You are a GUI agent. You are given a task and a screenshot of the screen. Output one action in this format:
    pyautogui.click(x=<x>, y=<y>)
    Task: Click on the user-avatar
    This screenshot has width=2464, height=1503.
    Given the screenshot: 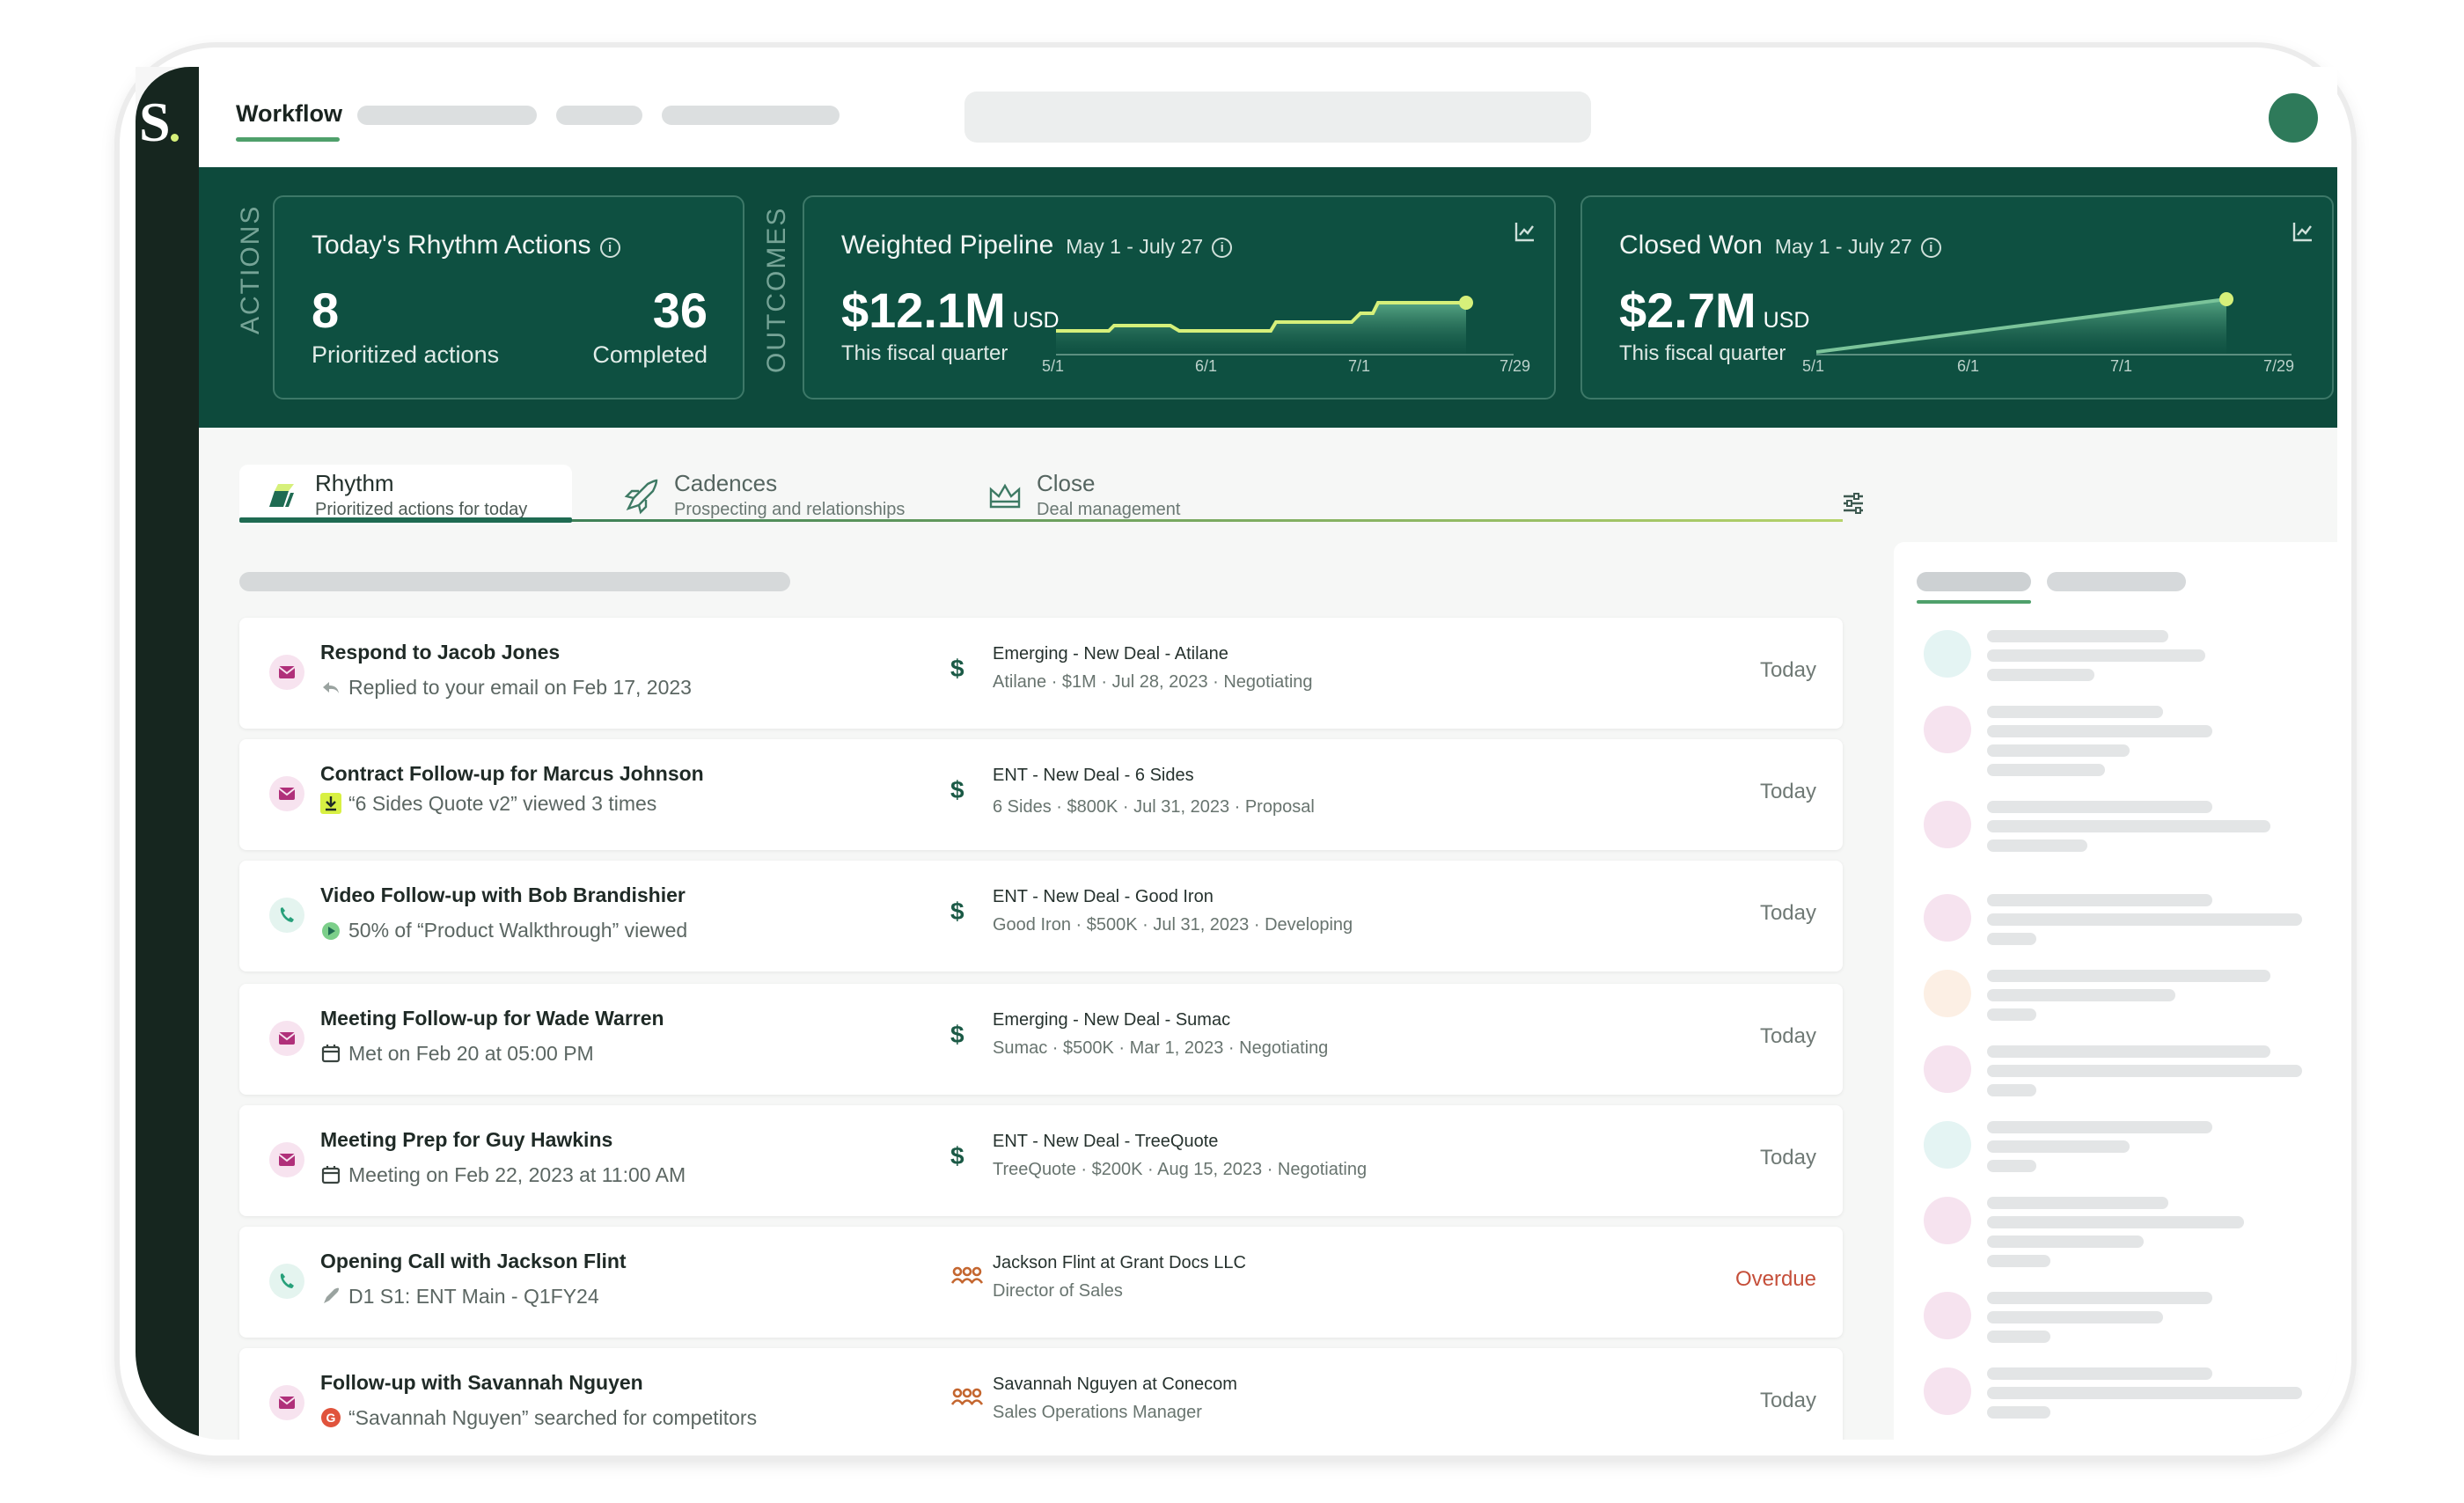 What is the action you would take?
    pyautogui.click(x=2294, y=118)
    